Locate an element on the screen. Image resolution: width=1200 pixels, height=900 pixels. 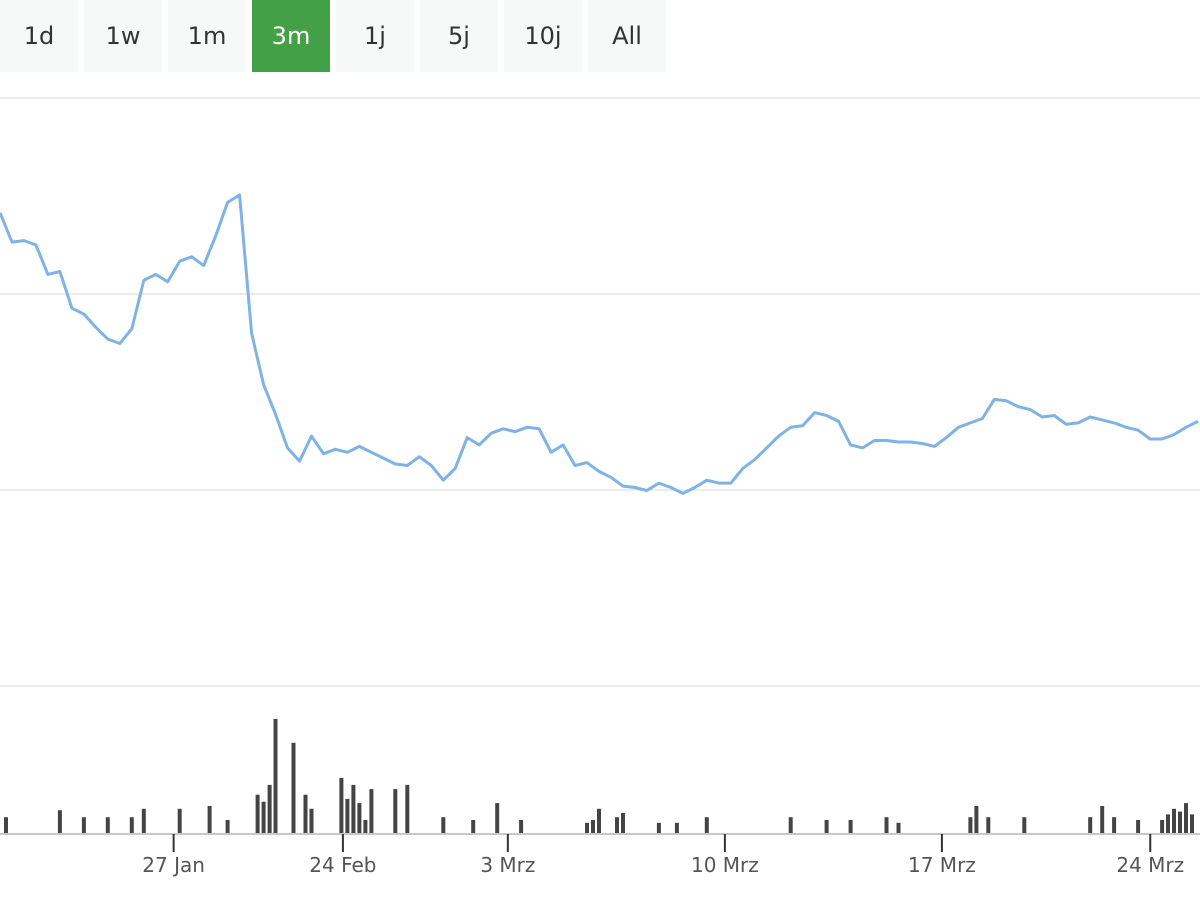
x-tick-label: 24 Feb is located at coordinates (342, 865).